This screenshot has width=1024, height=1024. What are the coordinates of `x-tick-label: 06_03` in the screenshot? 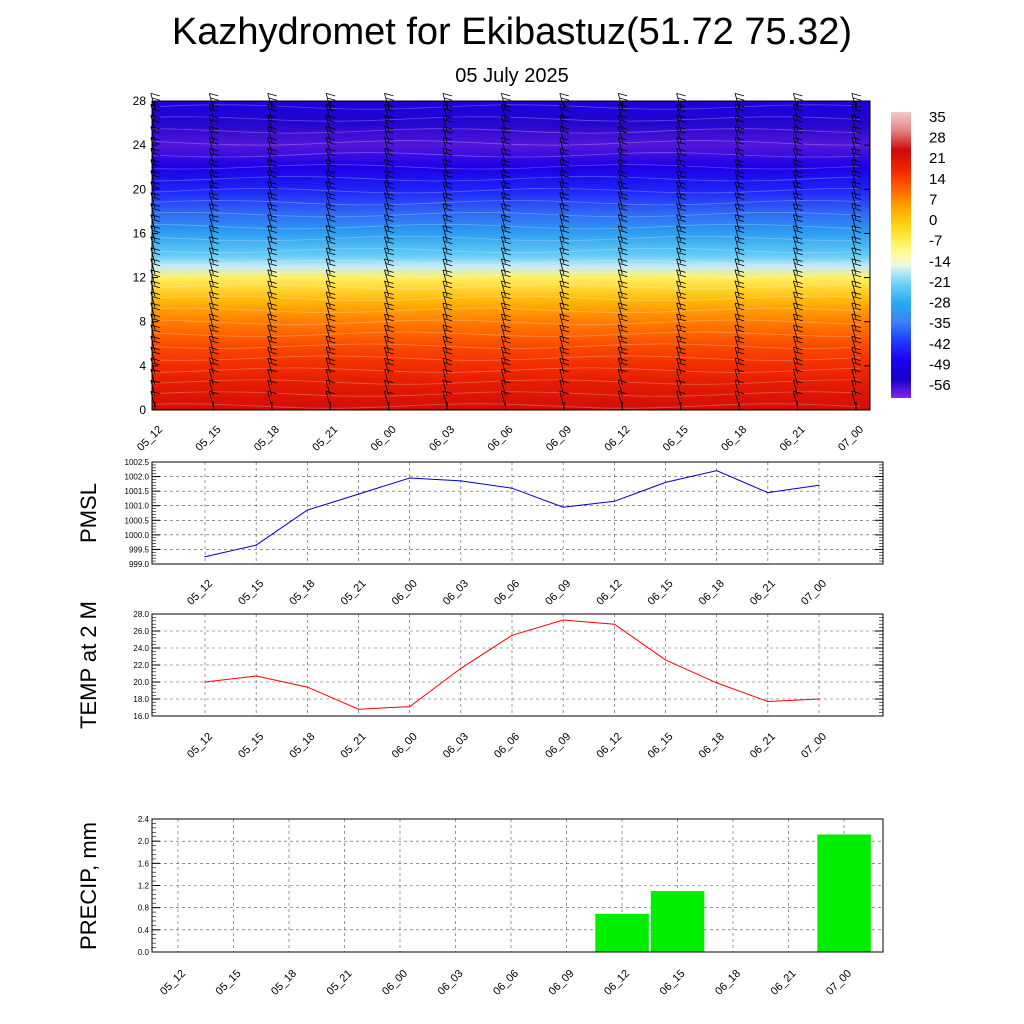 It's located at (456, 593).